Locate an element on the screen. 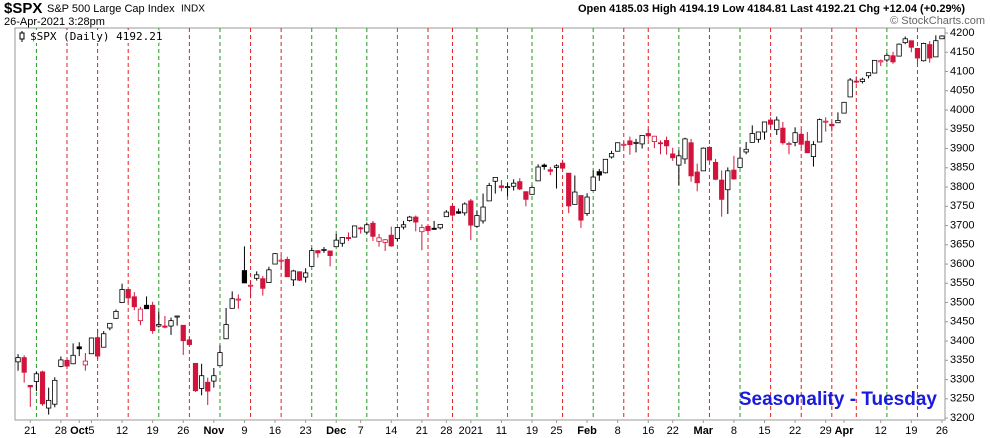  x-tick-label: 23 is located at coordinates (306, 431).